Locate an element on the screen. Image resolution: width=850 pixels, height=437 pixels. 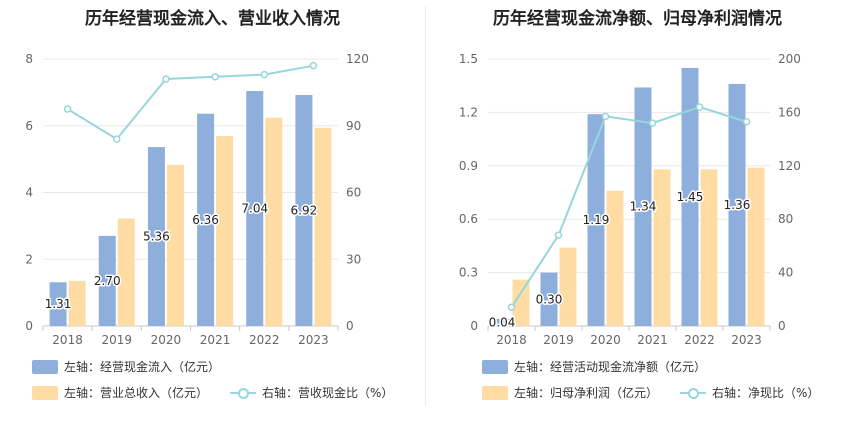
bar-data-label: 0.04 is located at coordinates (502, 322).